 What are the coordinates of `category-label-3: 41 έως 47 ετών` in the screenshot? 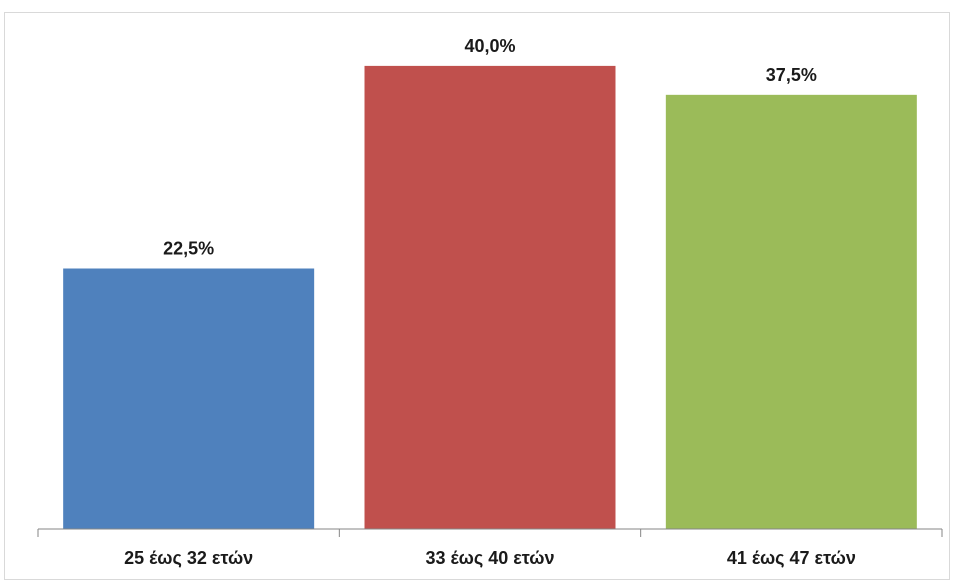 It's located at (791, 558).